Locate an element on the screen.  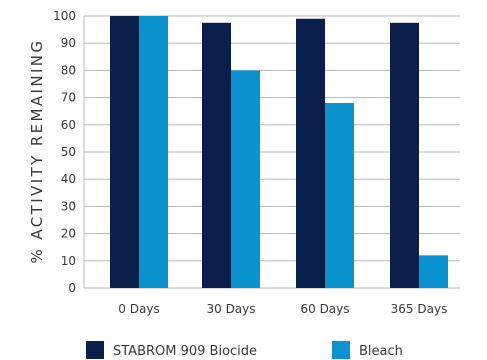
x-tick-label: 30 Days is located at coordinates (230, 309).